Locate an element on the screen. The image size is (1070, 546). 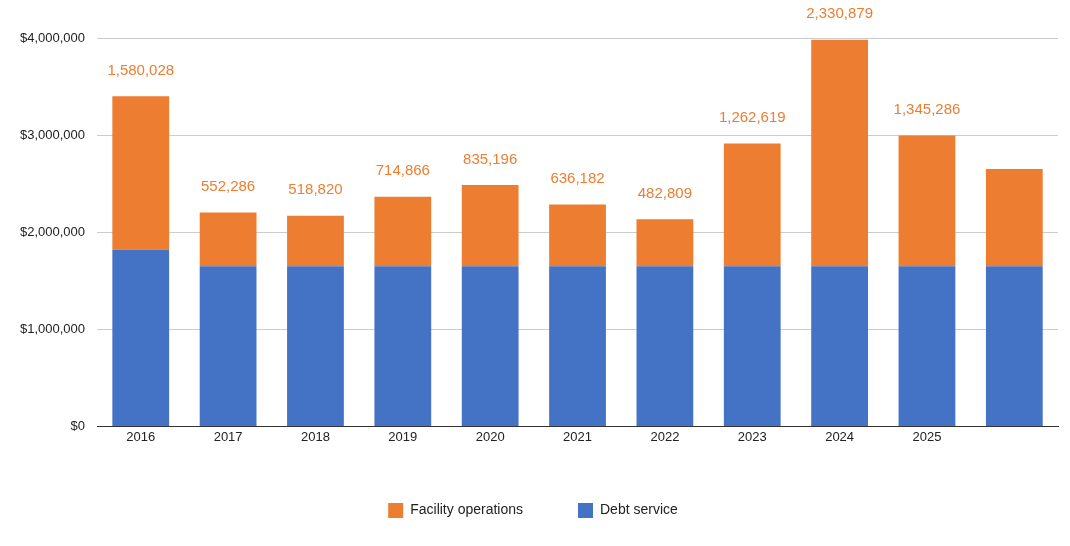
x-tick-label: 2023 is located at coordinates (752, 436).